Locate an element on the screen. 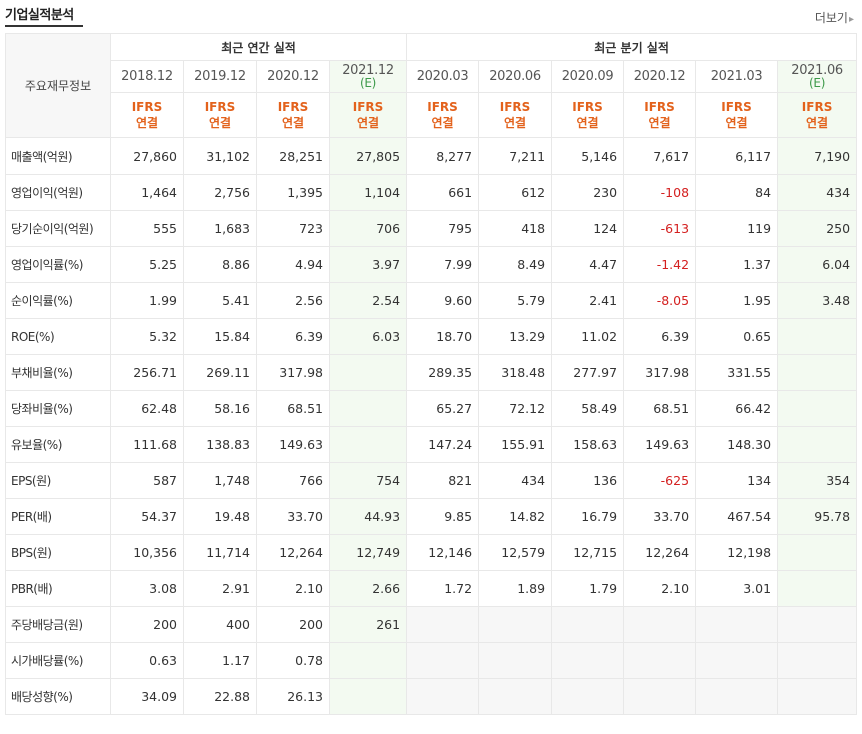  row-label: ROE(%) is located at coordinates (58, 336).